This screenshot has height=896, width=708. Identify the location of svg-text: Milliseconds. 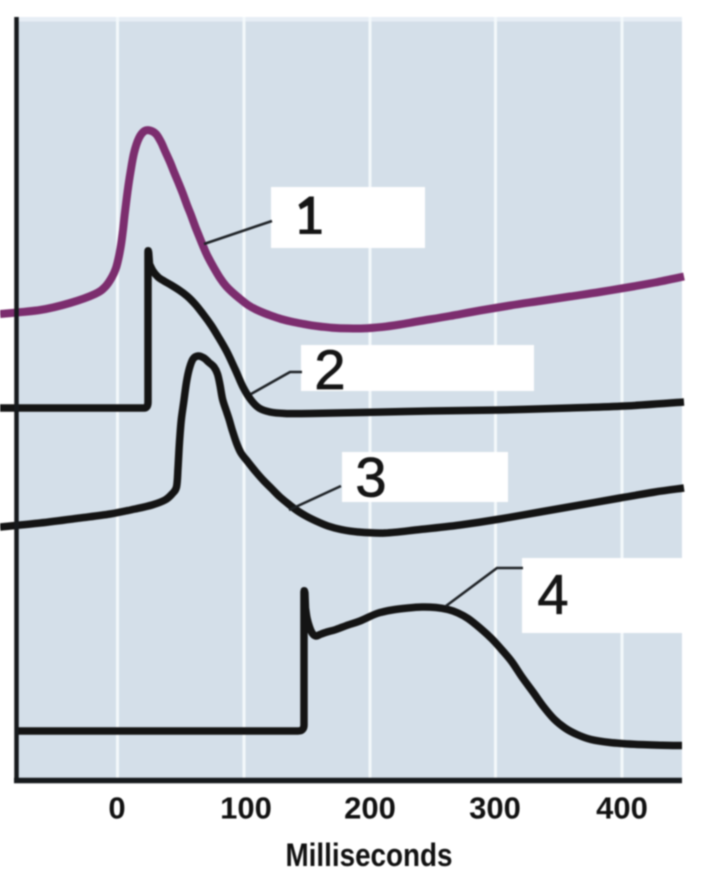
(369, 855).